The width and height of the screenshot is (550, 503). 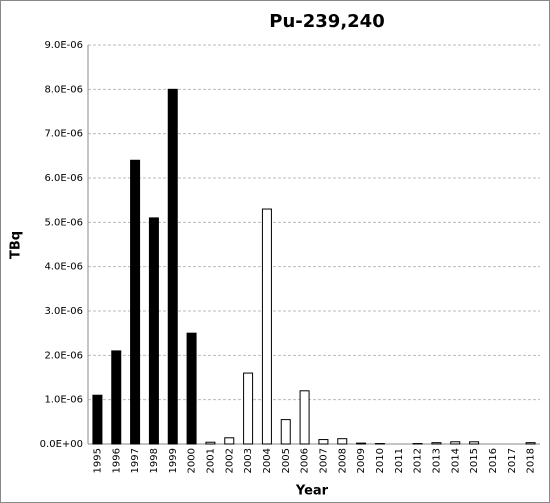 I want to click on y-tick-label: 9.0E-06, so click(x=63, y=45).